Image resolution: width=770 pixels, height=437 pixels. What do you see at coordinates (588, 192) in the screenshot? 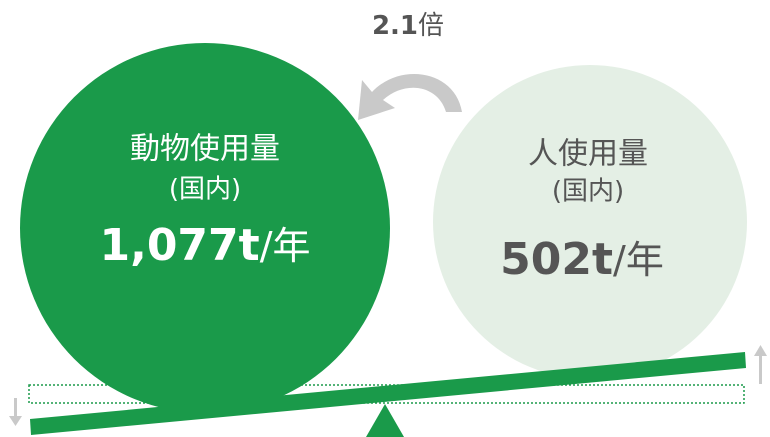
I see `human-subtitle: (国内)` at bounding box center [588, 192].